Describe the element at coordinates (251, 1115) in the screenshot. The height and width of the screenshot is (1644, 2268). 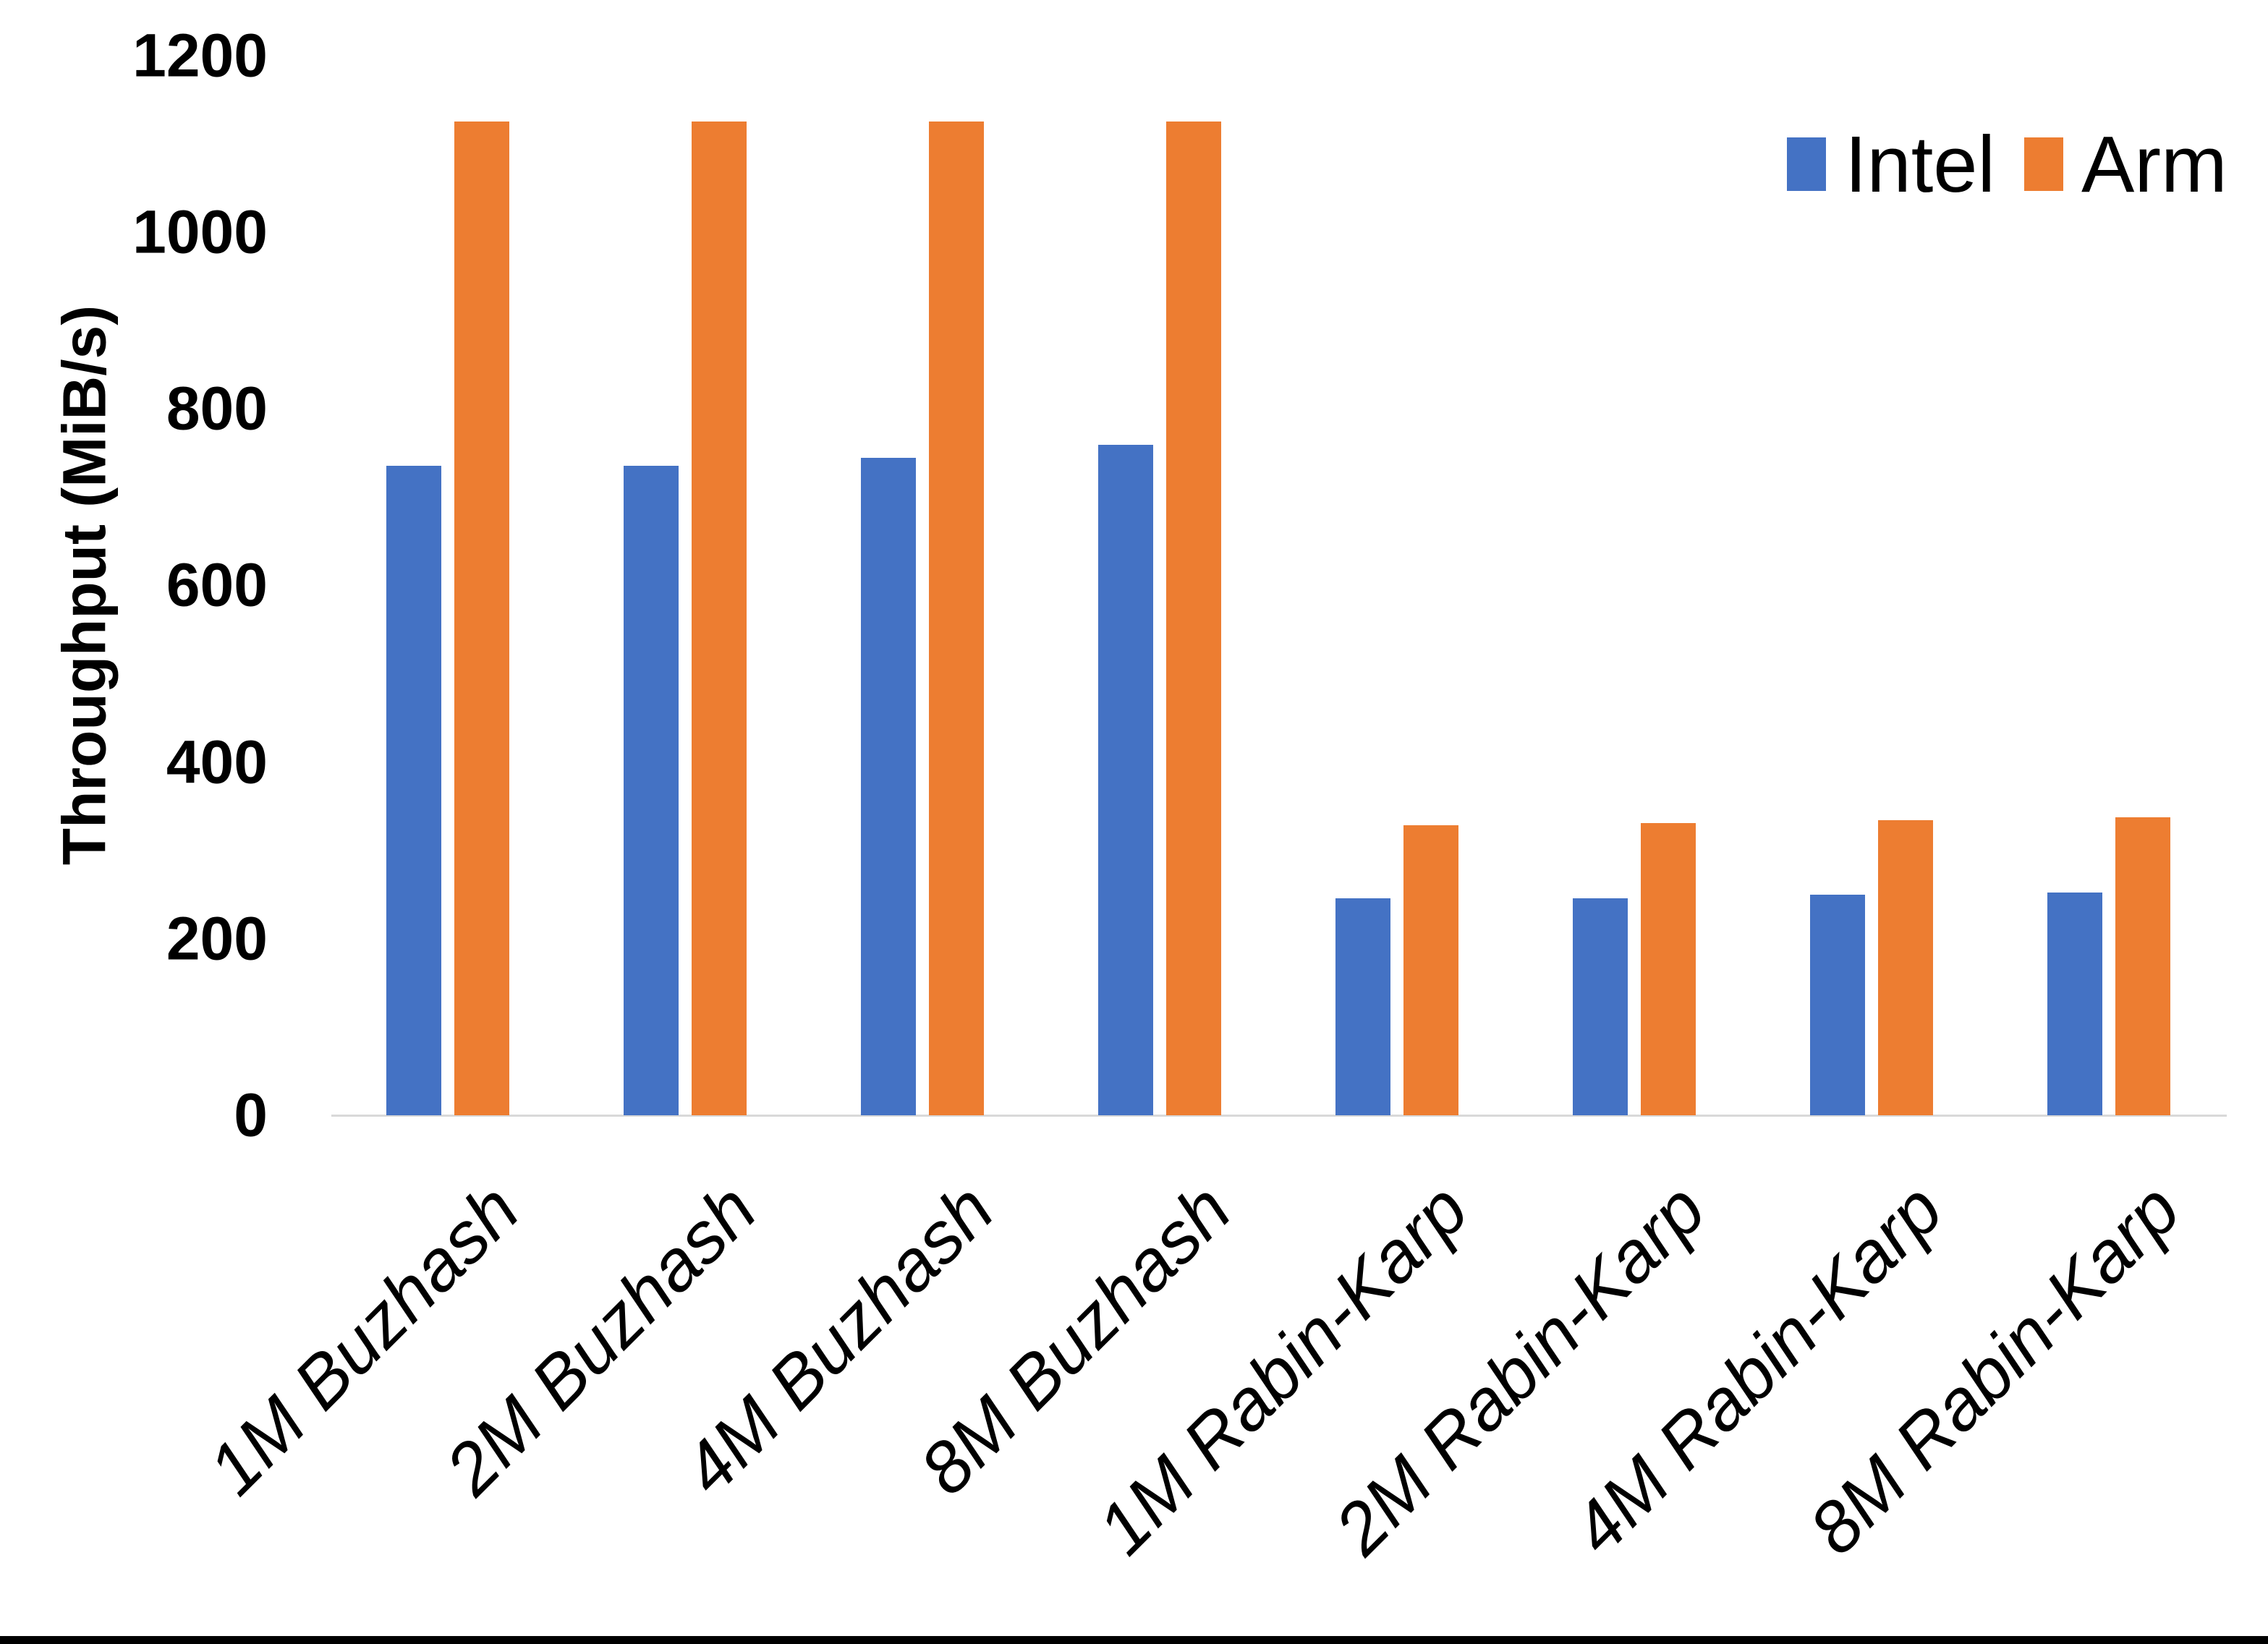
I see `y-tick-label: 0` at that location.